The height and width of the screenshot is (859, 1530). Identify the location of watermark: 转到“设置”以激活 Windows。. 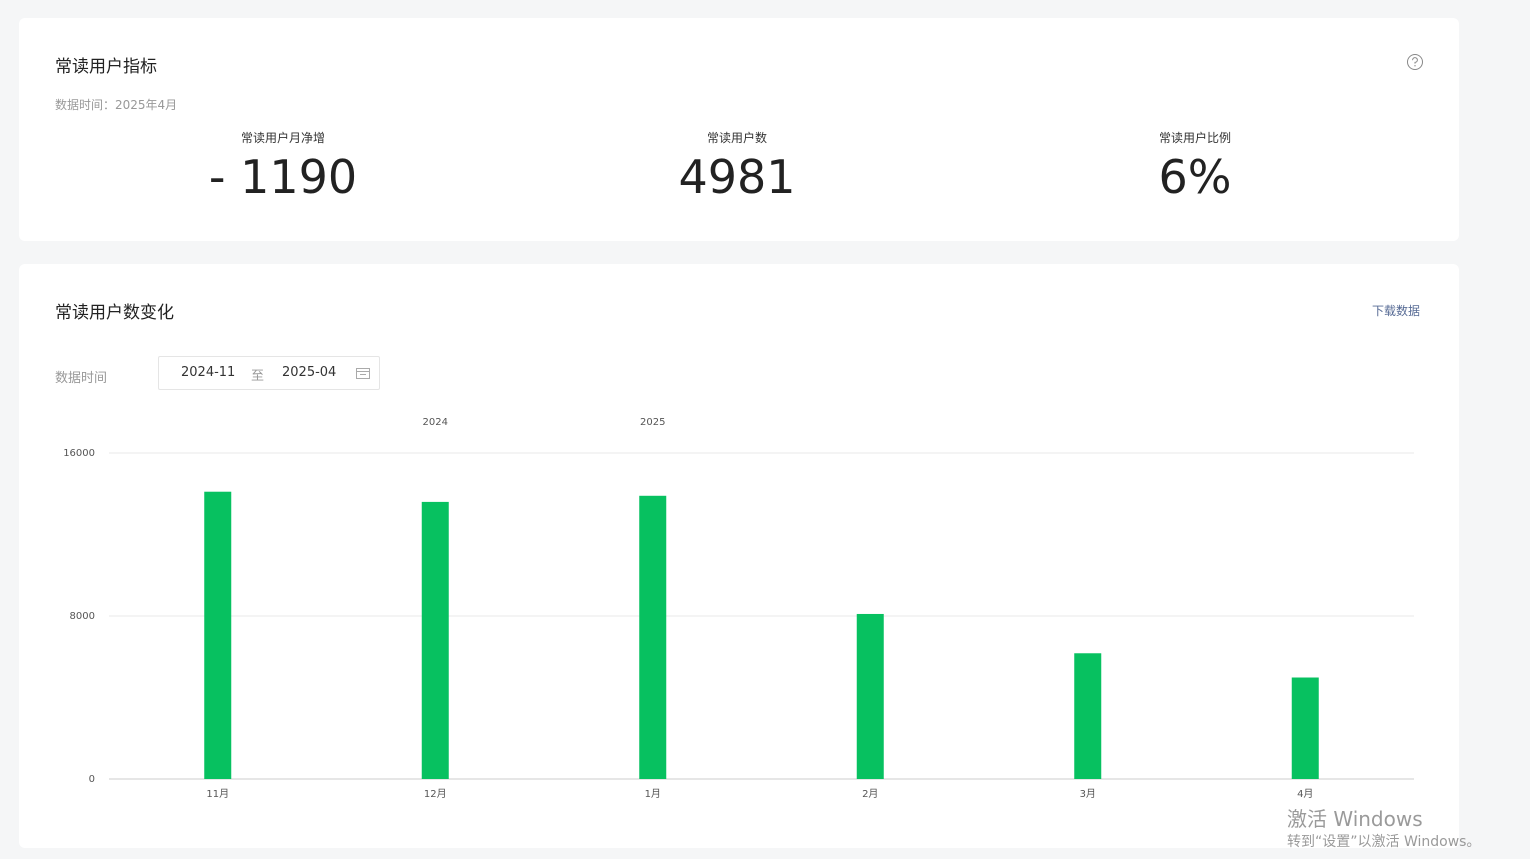
(1384, 842).